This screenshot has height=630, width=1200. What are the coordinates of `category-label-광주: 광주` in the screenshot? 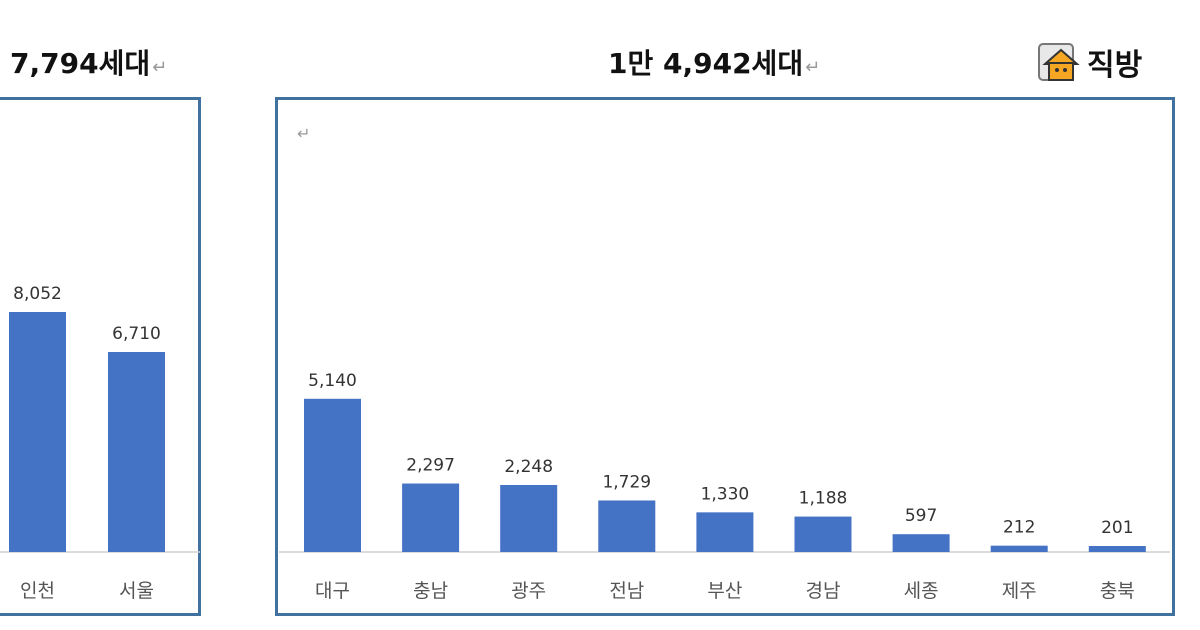 It's located at (528, 591).